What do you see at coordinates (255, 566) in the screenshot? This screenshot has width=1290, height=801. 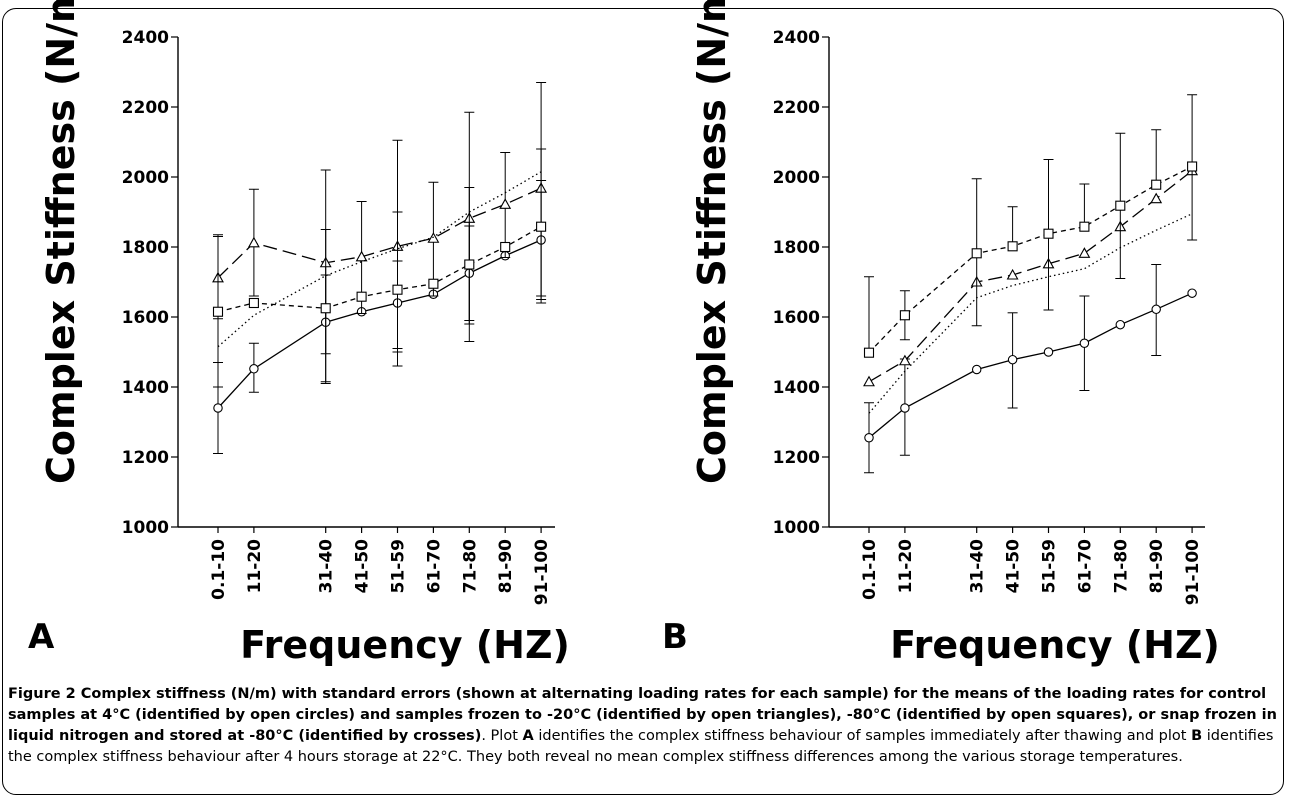 I see `chart-a-x-tick-label: 11-20` at bounding box center [255, 566].